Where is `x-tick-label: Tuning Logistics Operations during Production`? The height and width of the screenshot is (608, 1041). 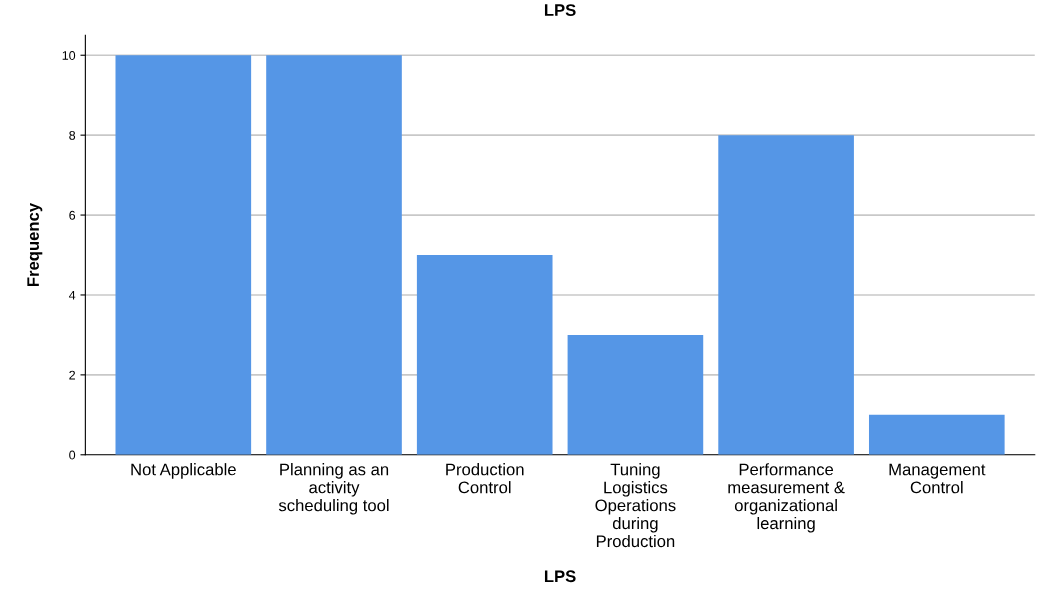 x-tick-label: Tuning Logistics Operations during Production is located at coordinates (635, 505).